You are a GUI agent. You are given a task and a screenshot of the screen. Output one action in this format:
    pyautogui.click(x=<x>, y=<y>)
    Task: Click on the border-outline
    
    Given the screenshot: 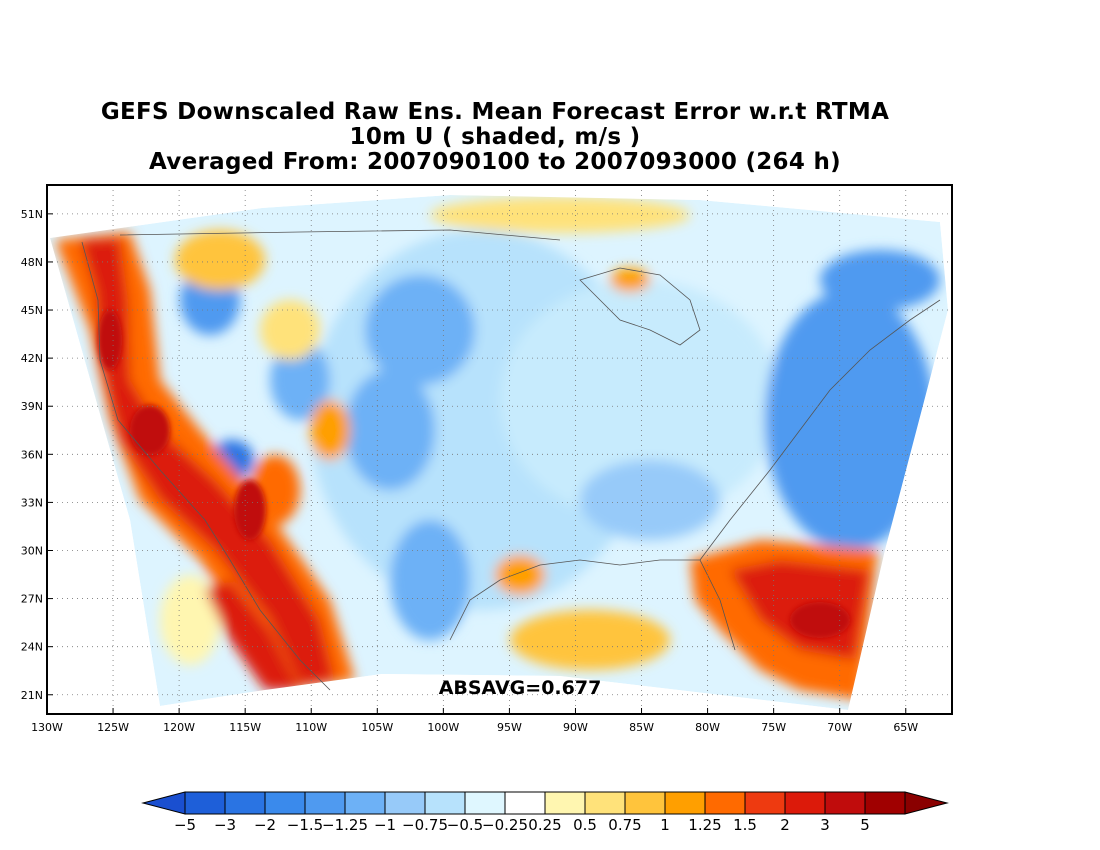 What is the action you would take?
    pyautogui.click(x=340, y=235)
    